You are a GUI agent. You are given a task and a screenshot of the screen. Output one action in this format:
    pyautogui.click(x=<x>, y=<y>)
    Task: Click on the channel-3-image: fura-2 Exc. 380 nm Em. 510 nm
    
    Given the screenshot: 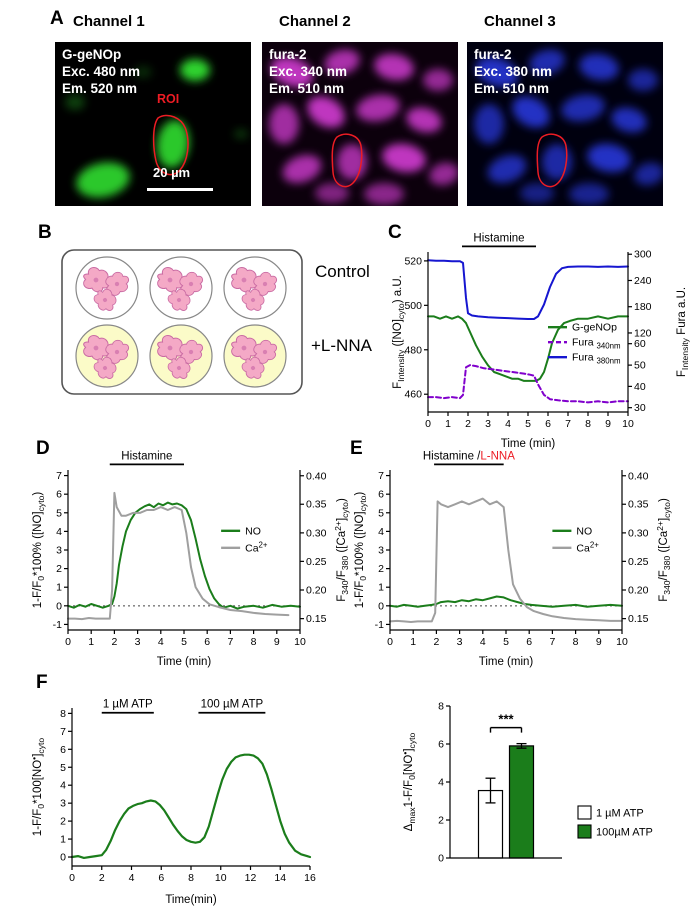 What is the action you would take?
    pyautogui.click(x=565, y=124)
    